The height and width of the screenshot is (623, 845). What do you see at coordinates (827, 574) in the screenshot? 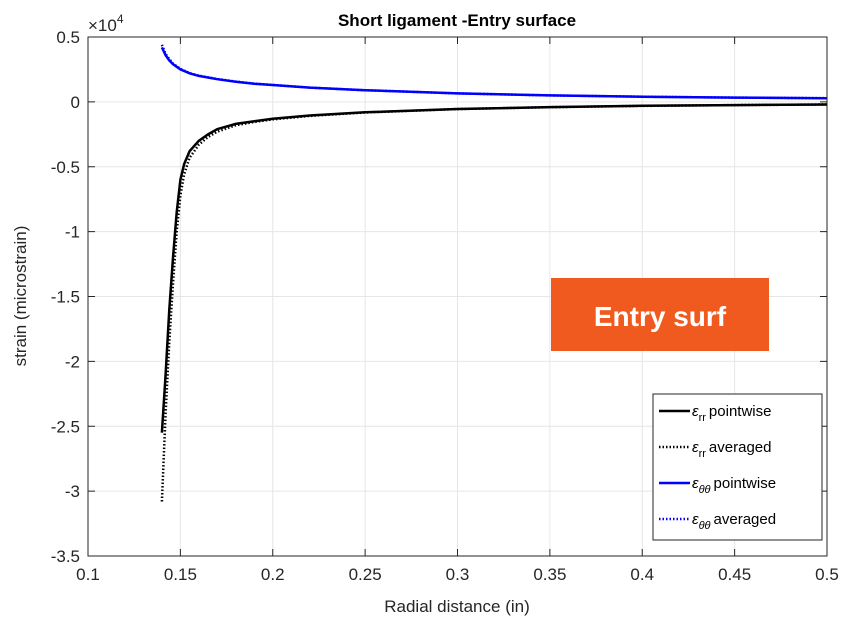
I see `x-tick-label: 0.5` at bounding box center [827, 574].